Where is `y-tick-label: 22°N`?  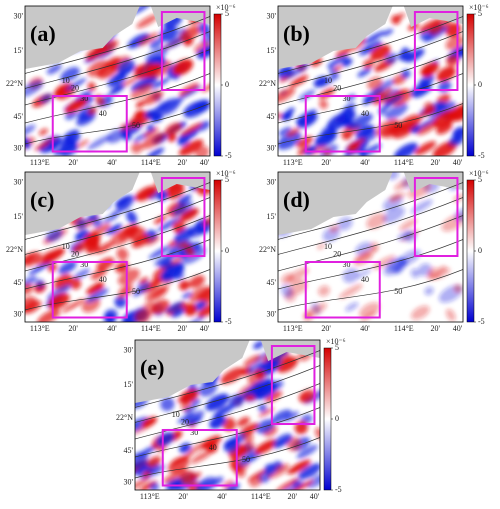 y-tick-label: 22°N is located at coordinates (267, 249).